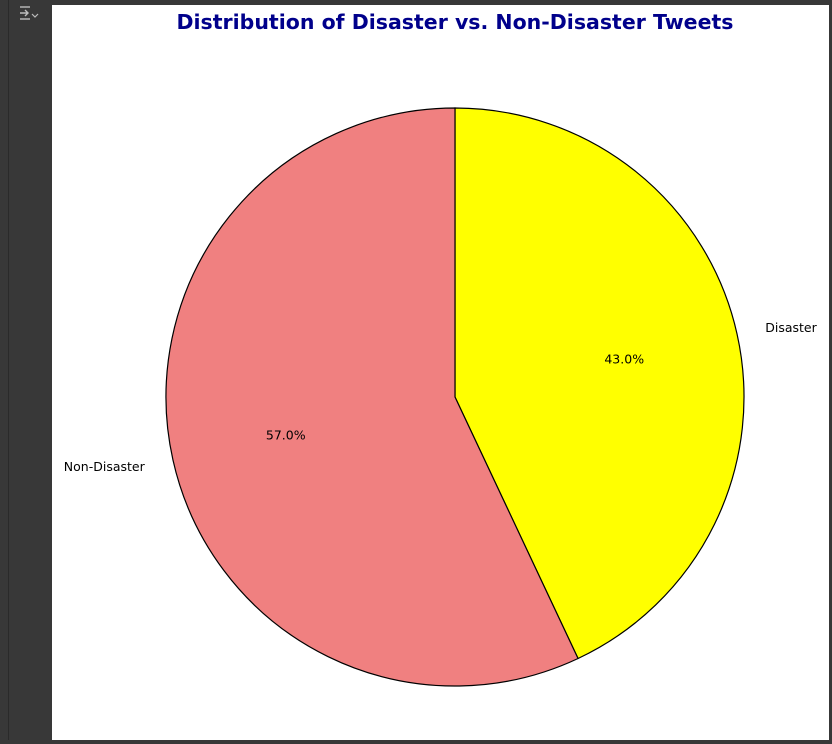 The image size is (832, 744). What do you see at coordinates (286, 434) in the screenshot?
I see `pie-pct-label: 57.0%` at bounding box center [286, 434].